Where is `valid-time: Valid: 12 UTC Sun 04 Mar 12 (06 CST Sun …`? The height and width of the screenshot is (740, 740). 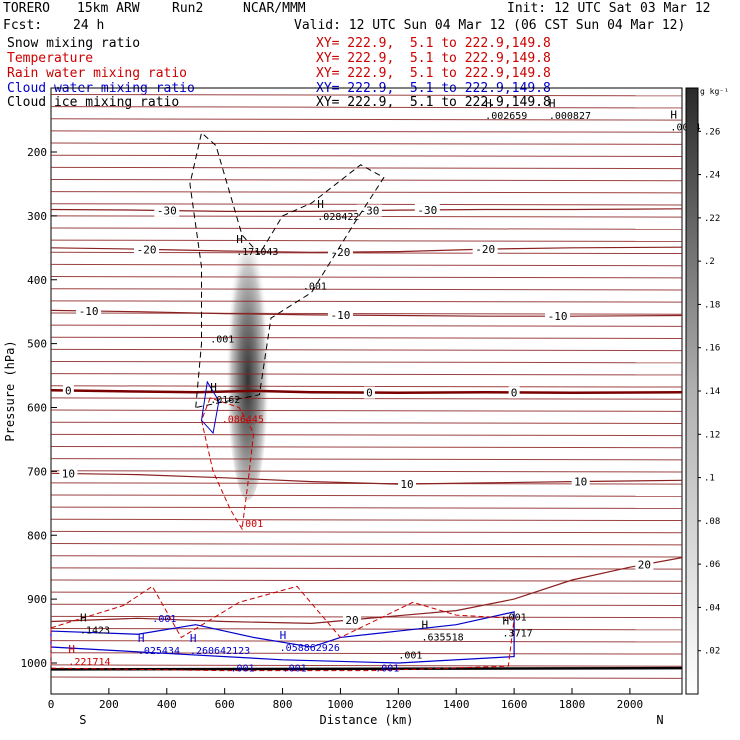
valid-time: Valid: 12 UTC Sun 04 Mar 12 (06 CST Sun … is located at coordinates (490, 25).